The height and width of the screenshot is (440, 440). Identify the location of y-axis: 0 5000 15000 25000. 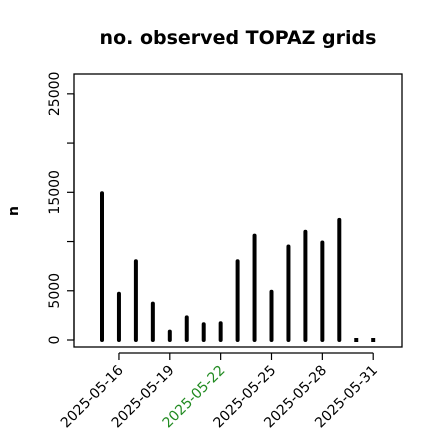
(61, 208).